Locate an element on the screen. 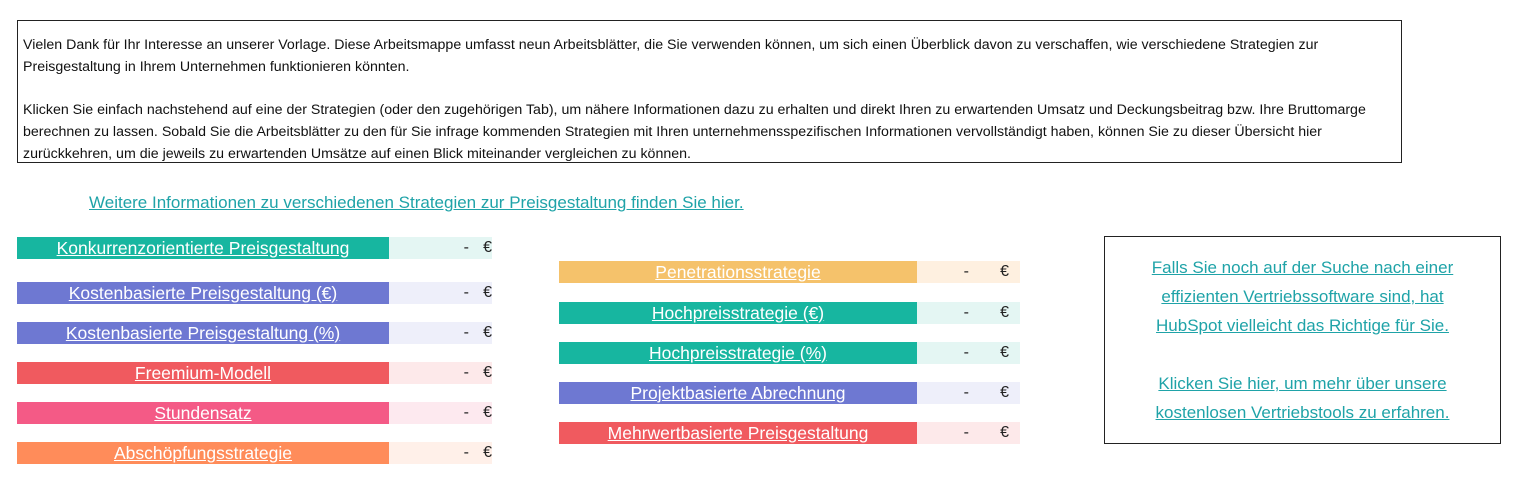 Image resolution: width=1513 pixels, height=484 pixels. strategy-value-freemium: - € is located at coordinates (440, 373).